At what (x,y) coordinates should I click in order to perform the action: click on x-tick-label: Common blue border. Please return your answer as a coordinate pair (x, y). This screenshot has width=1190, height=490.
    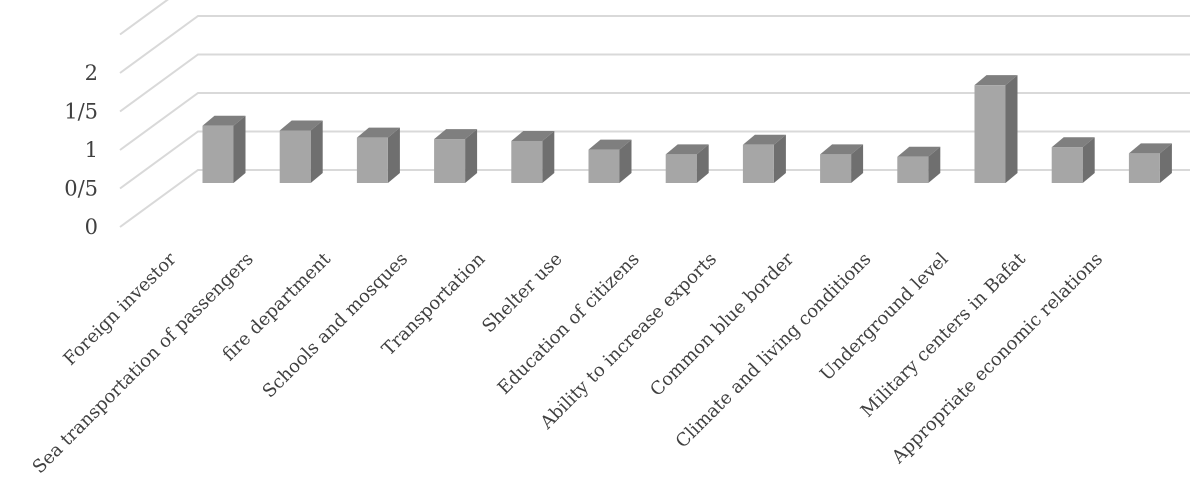
    Looking at the image, I should click on (722, 324).